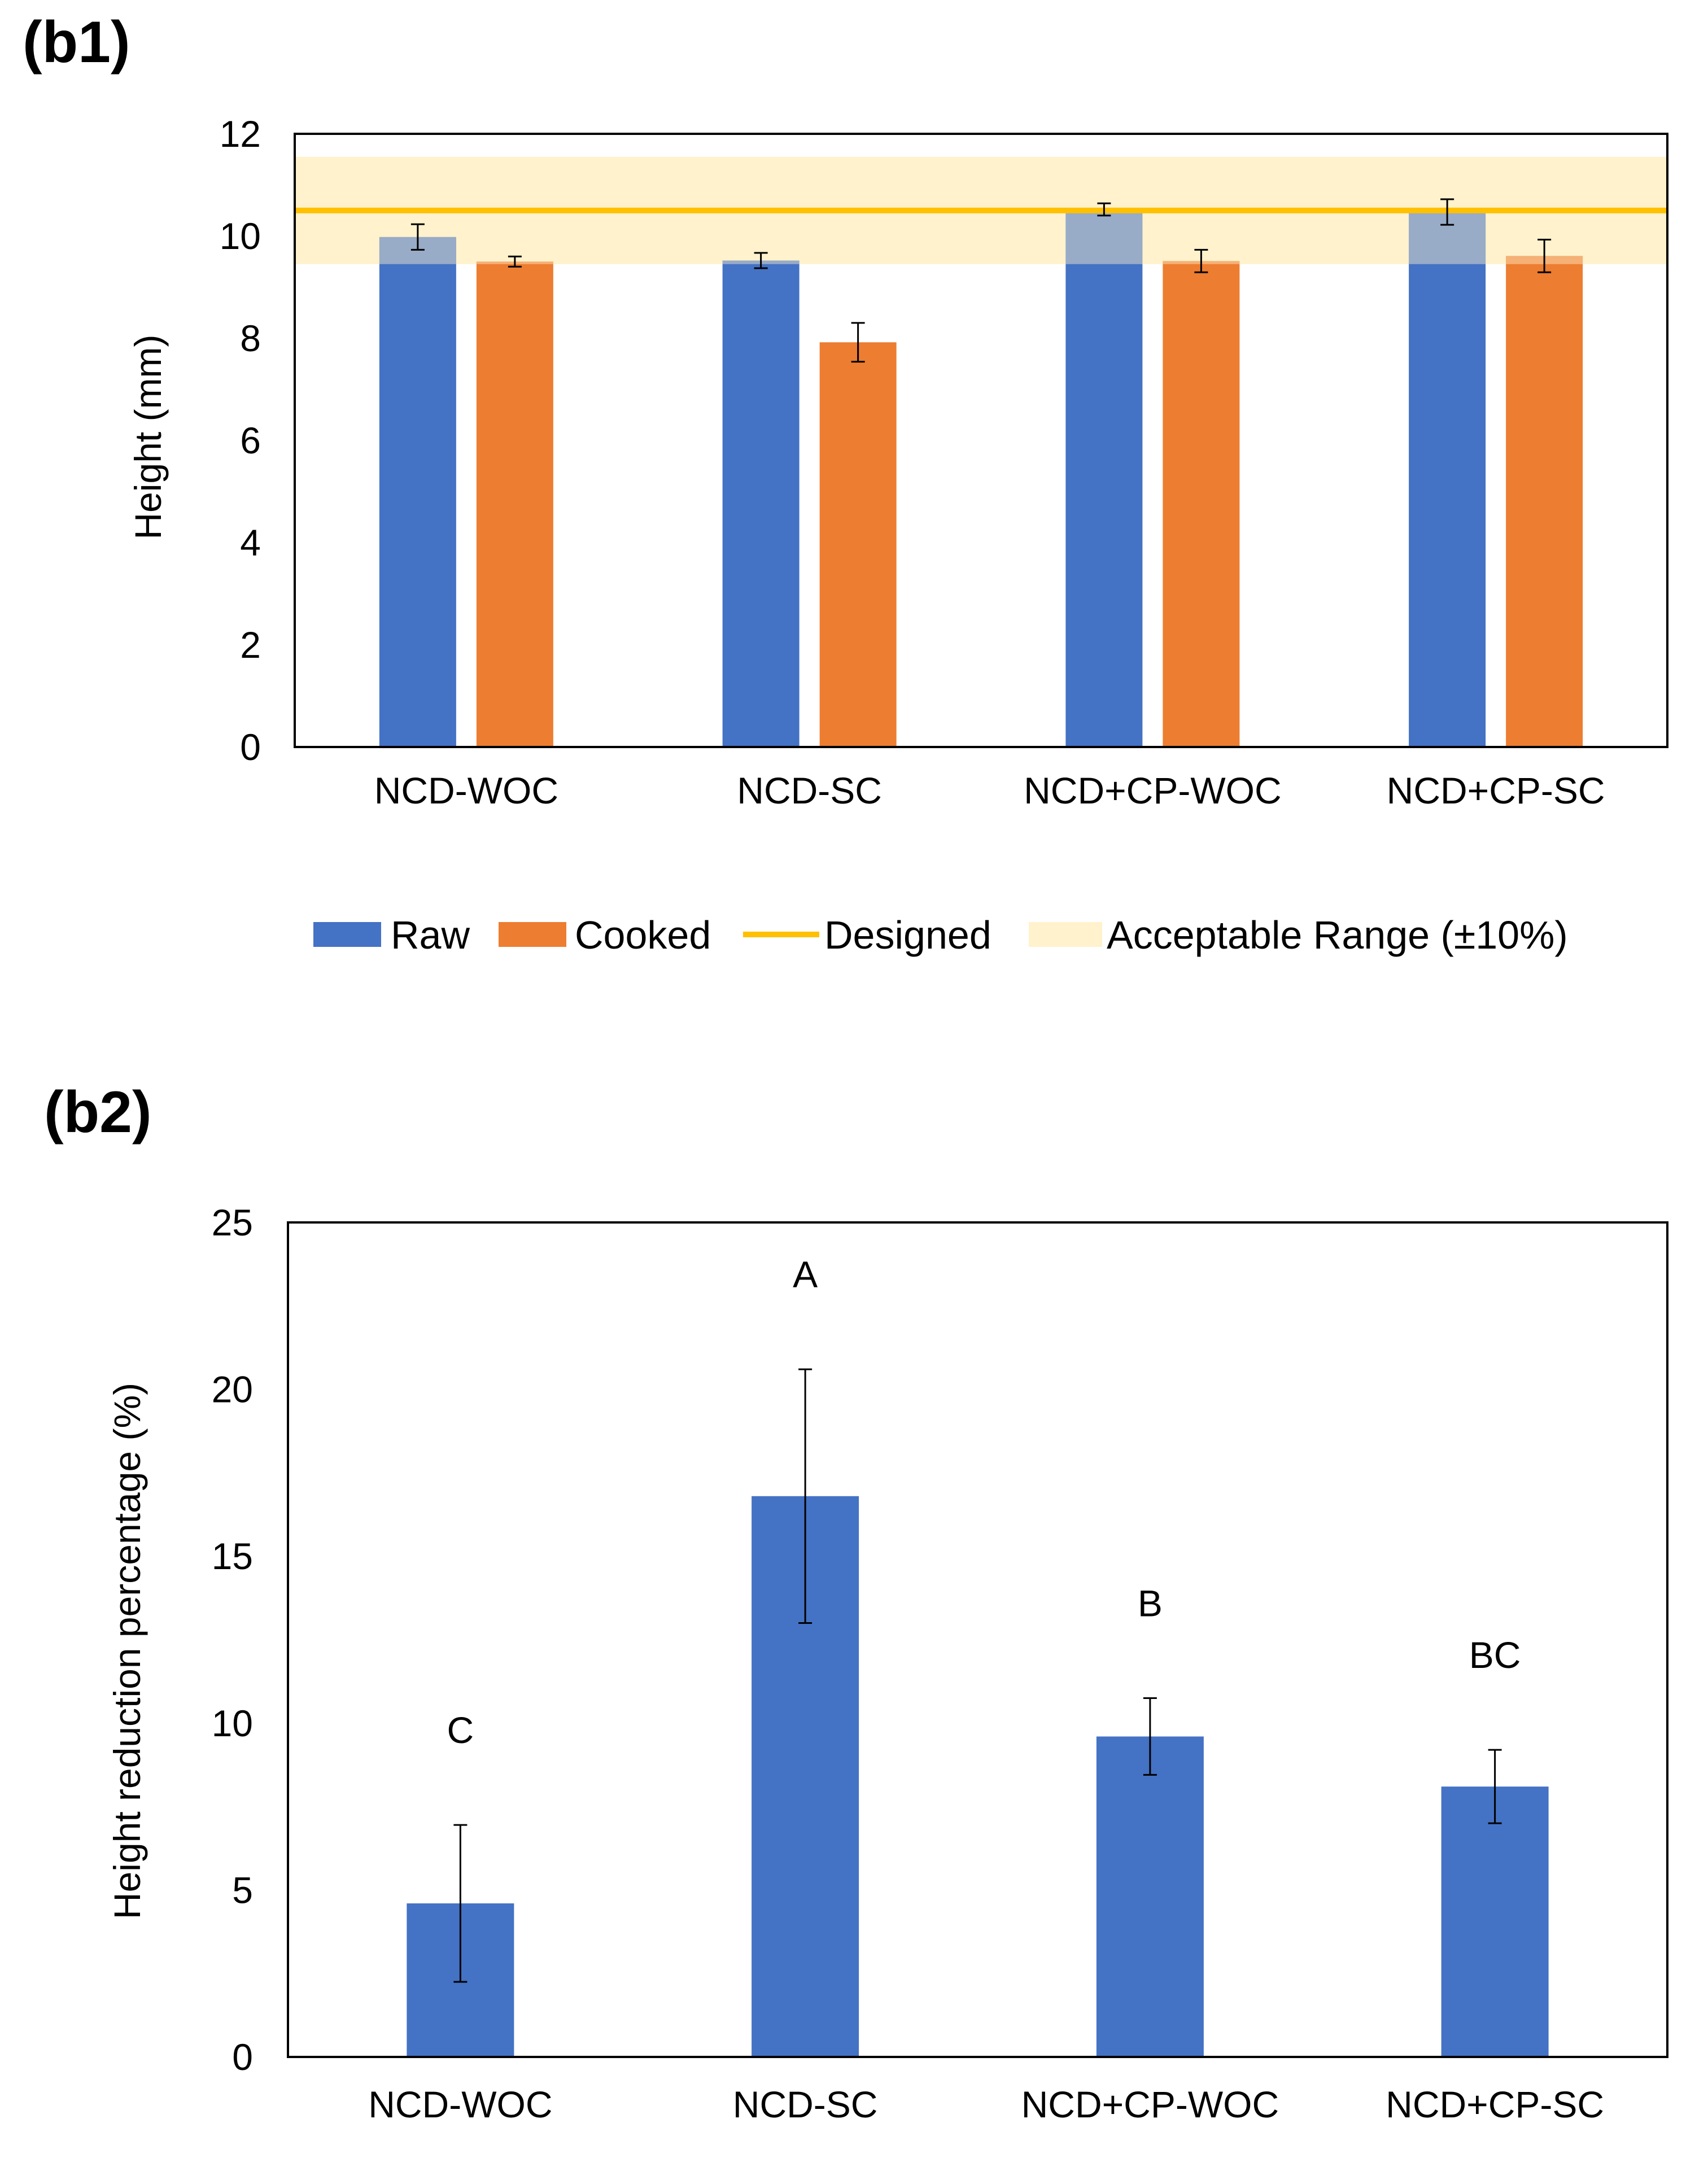 This screenshot has height=2171, width=1708. What do you see at coordinates (532, 934) in the screenshot?
I see `legend-swatch-cooked` at bounding box center [532, 934].